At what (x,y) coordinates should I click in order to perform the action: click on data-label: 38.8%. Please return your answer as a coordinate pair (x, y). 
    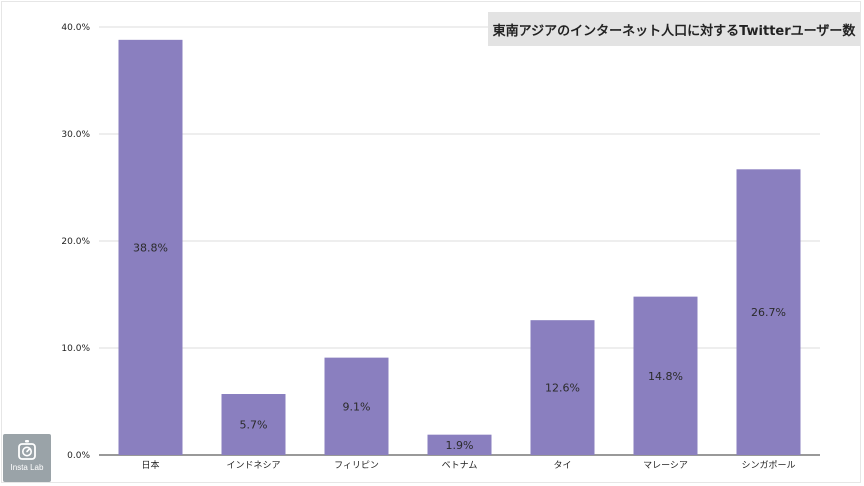
    Looking at the image, I should click on (150, 247).